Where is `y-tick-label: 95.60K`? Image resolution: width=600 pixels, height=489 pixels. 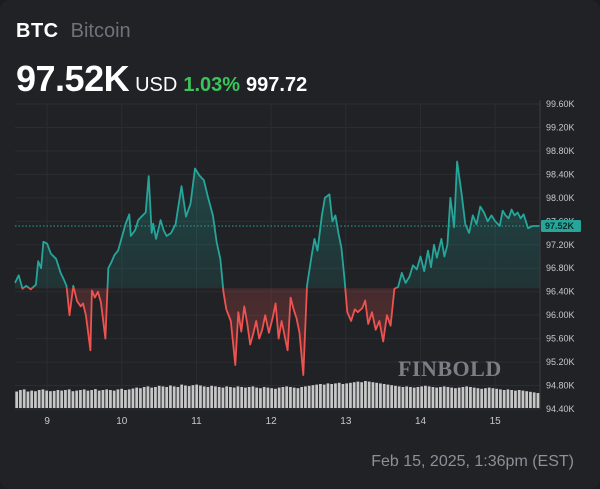 y-tick-label: 95.60K is located at coordinates (560, 339).